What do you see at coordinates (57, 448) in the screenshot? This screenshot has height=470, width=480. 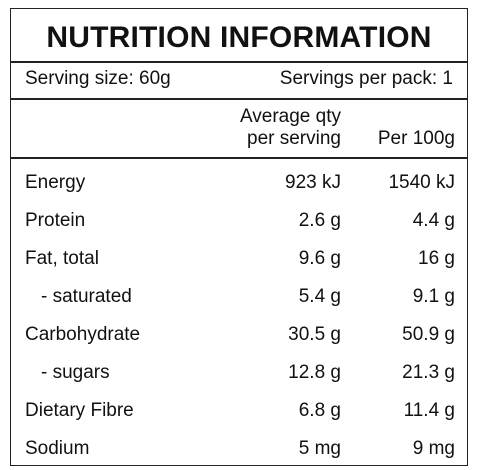 I see `nutrient-label: Sodium` at bounding box center [57, 448].